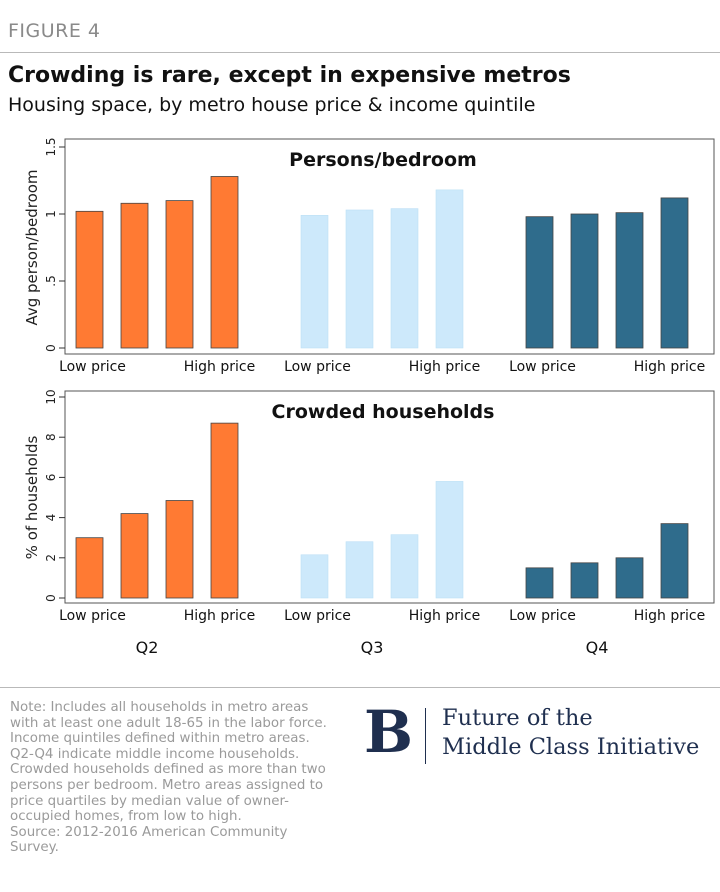  Describe the element at coordinates (360, 687) in the screenshot. I see `bottom-divider` at that location.